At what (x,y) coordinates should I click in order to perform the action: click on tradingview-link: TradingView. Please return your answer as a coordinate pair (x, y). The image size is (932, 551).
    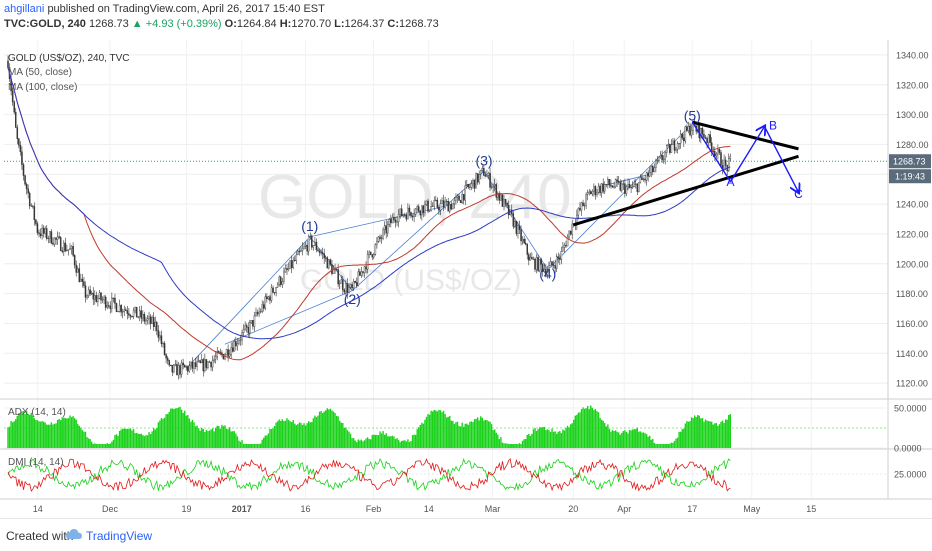
    Looking at the image, I should click on (119, 536).